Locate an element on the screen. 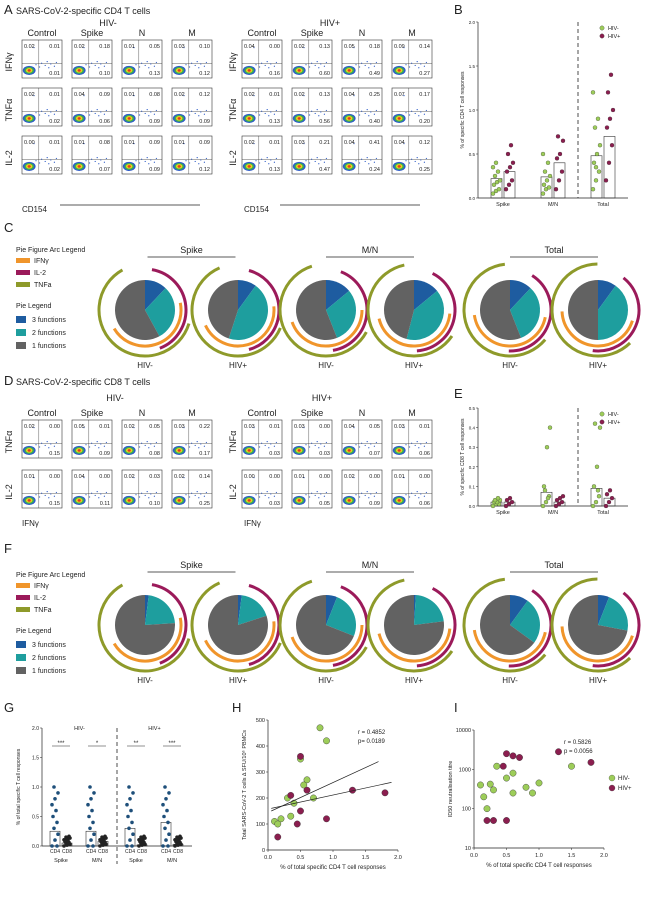 Image resolution: width=645 pixels, height=900 pixels. section-f-group-label: M/N is located at coordinates (370, 565).